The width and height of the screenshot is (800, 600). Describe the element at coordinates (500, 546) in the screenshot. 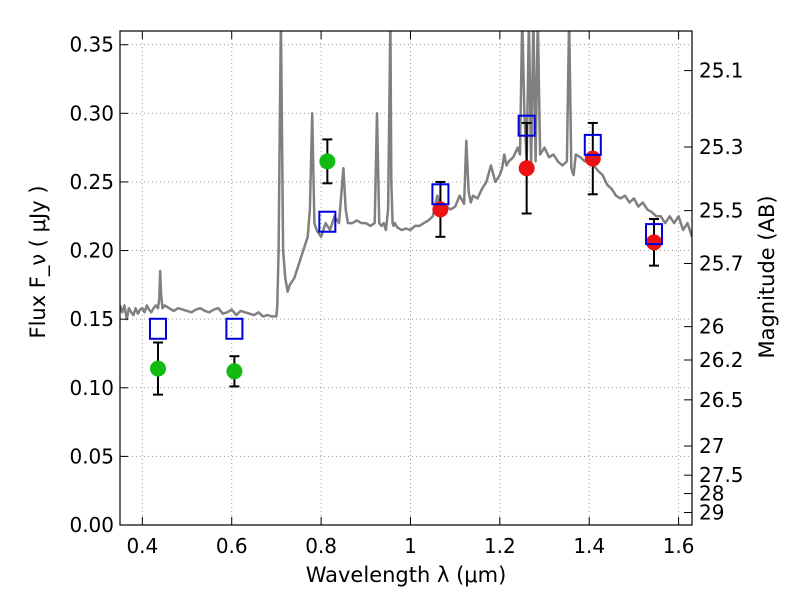

I see `x-tick-label: 1.2` at that location.